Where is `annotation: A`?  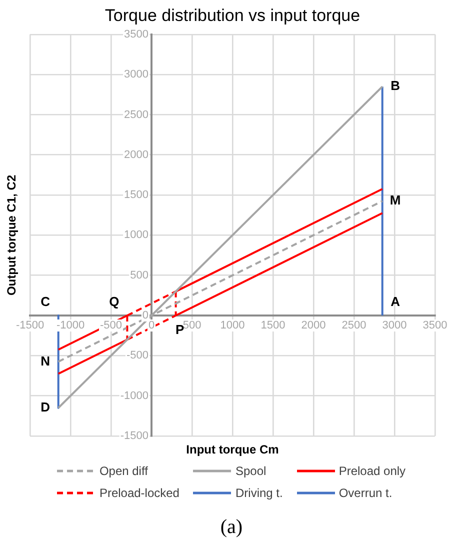
annotation: A is located at coordinates (395, 302).